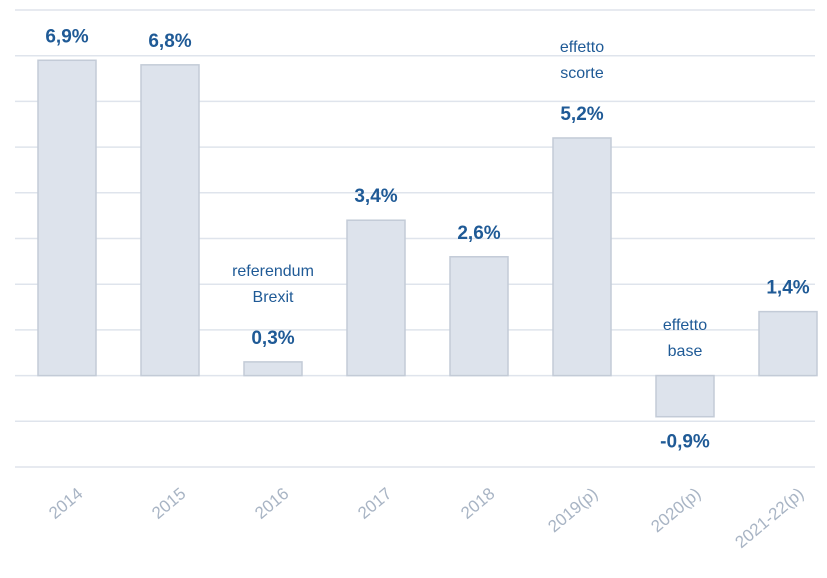 The image size is (827, 578). I want to click on annotation: referendum, so click(273, 271).